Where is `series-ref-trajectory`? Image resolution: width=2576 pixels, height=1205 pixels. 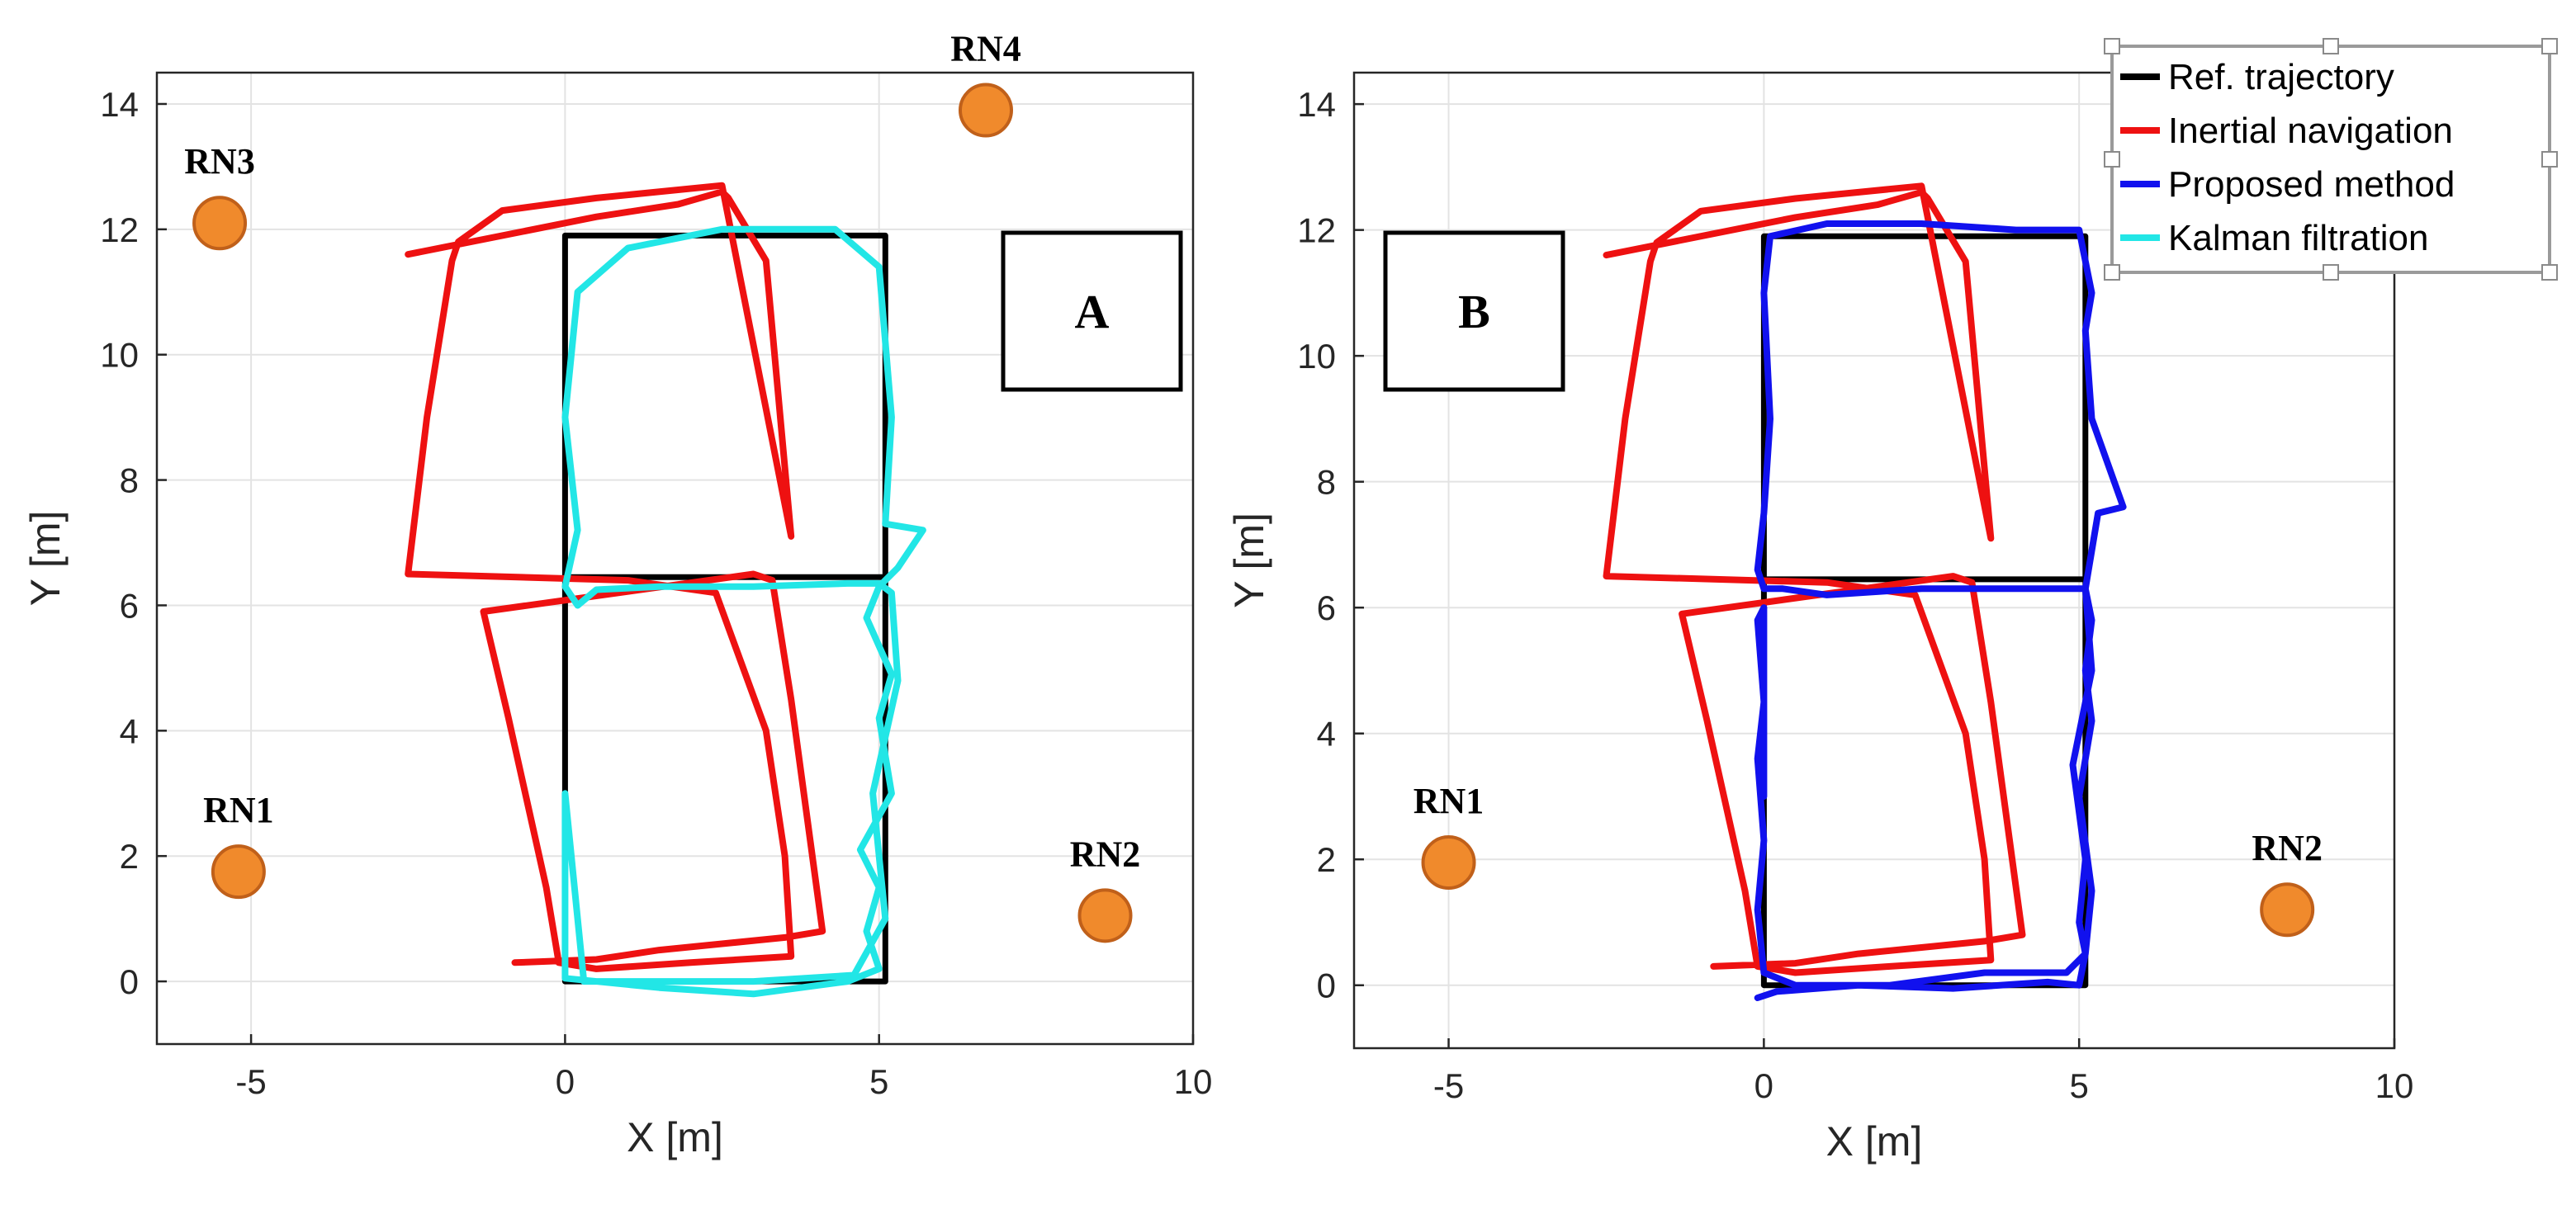 series-ref-trajectory is located at coordinates (724, 608).